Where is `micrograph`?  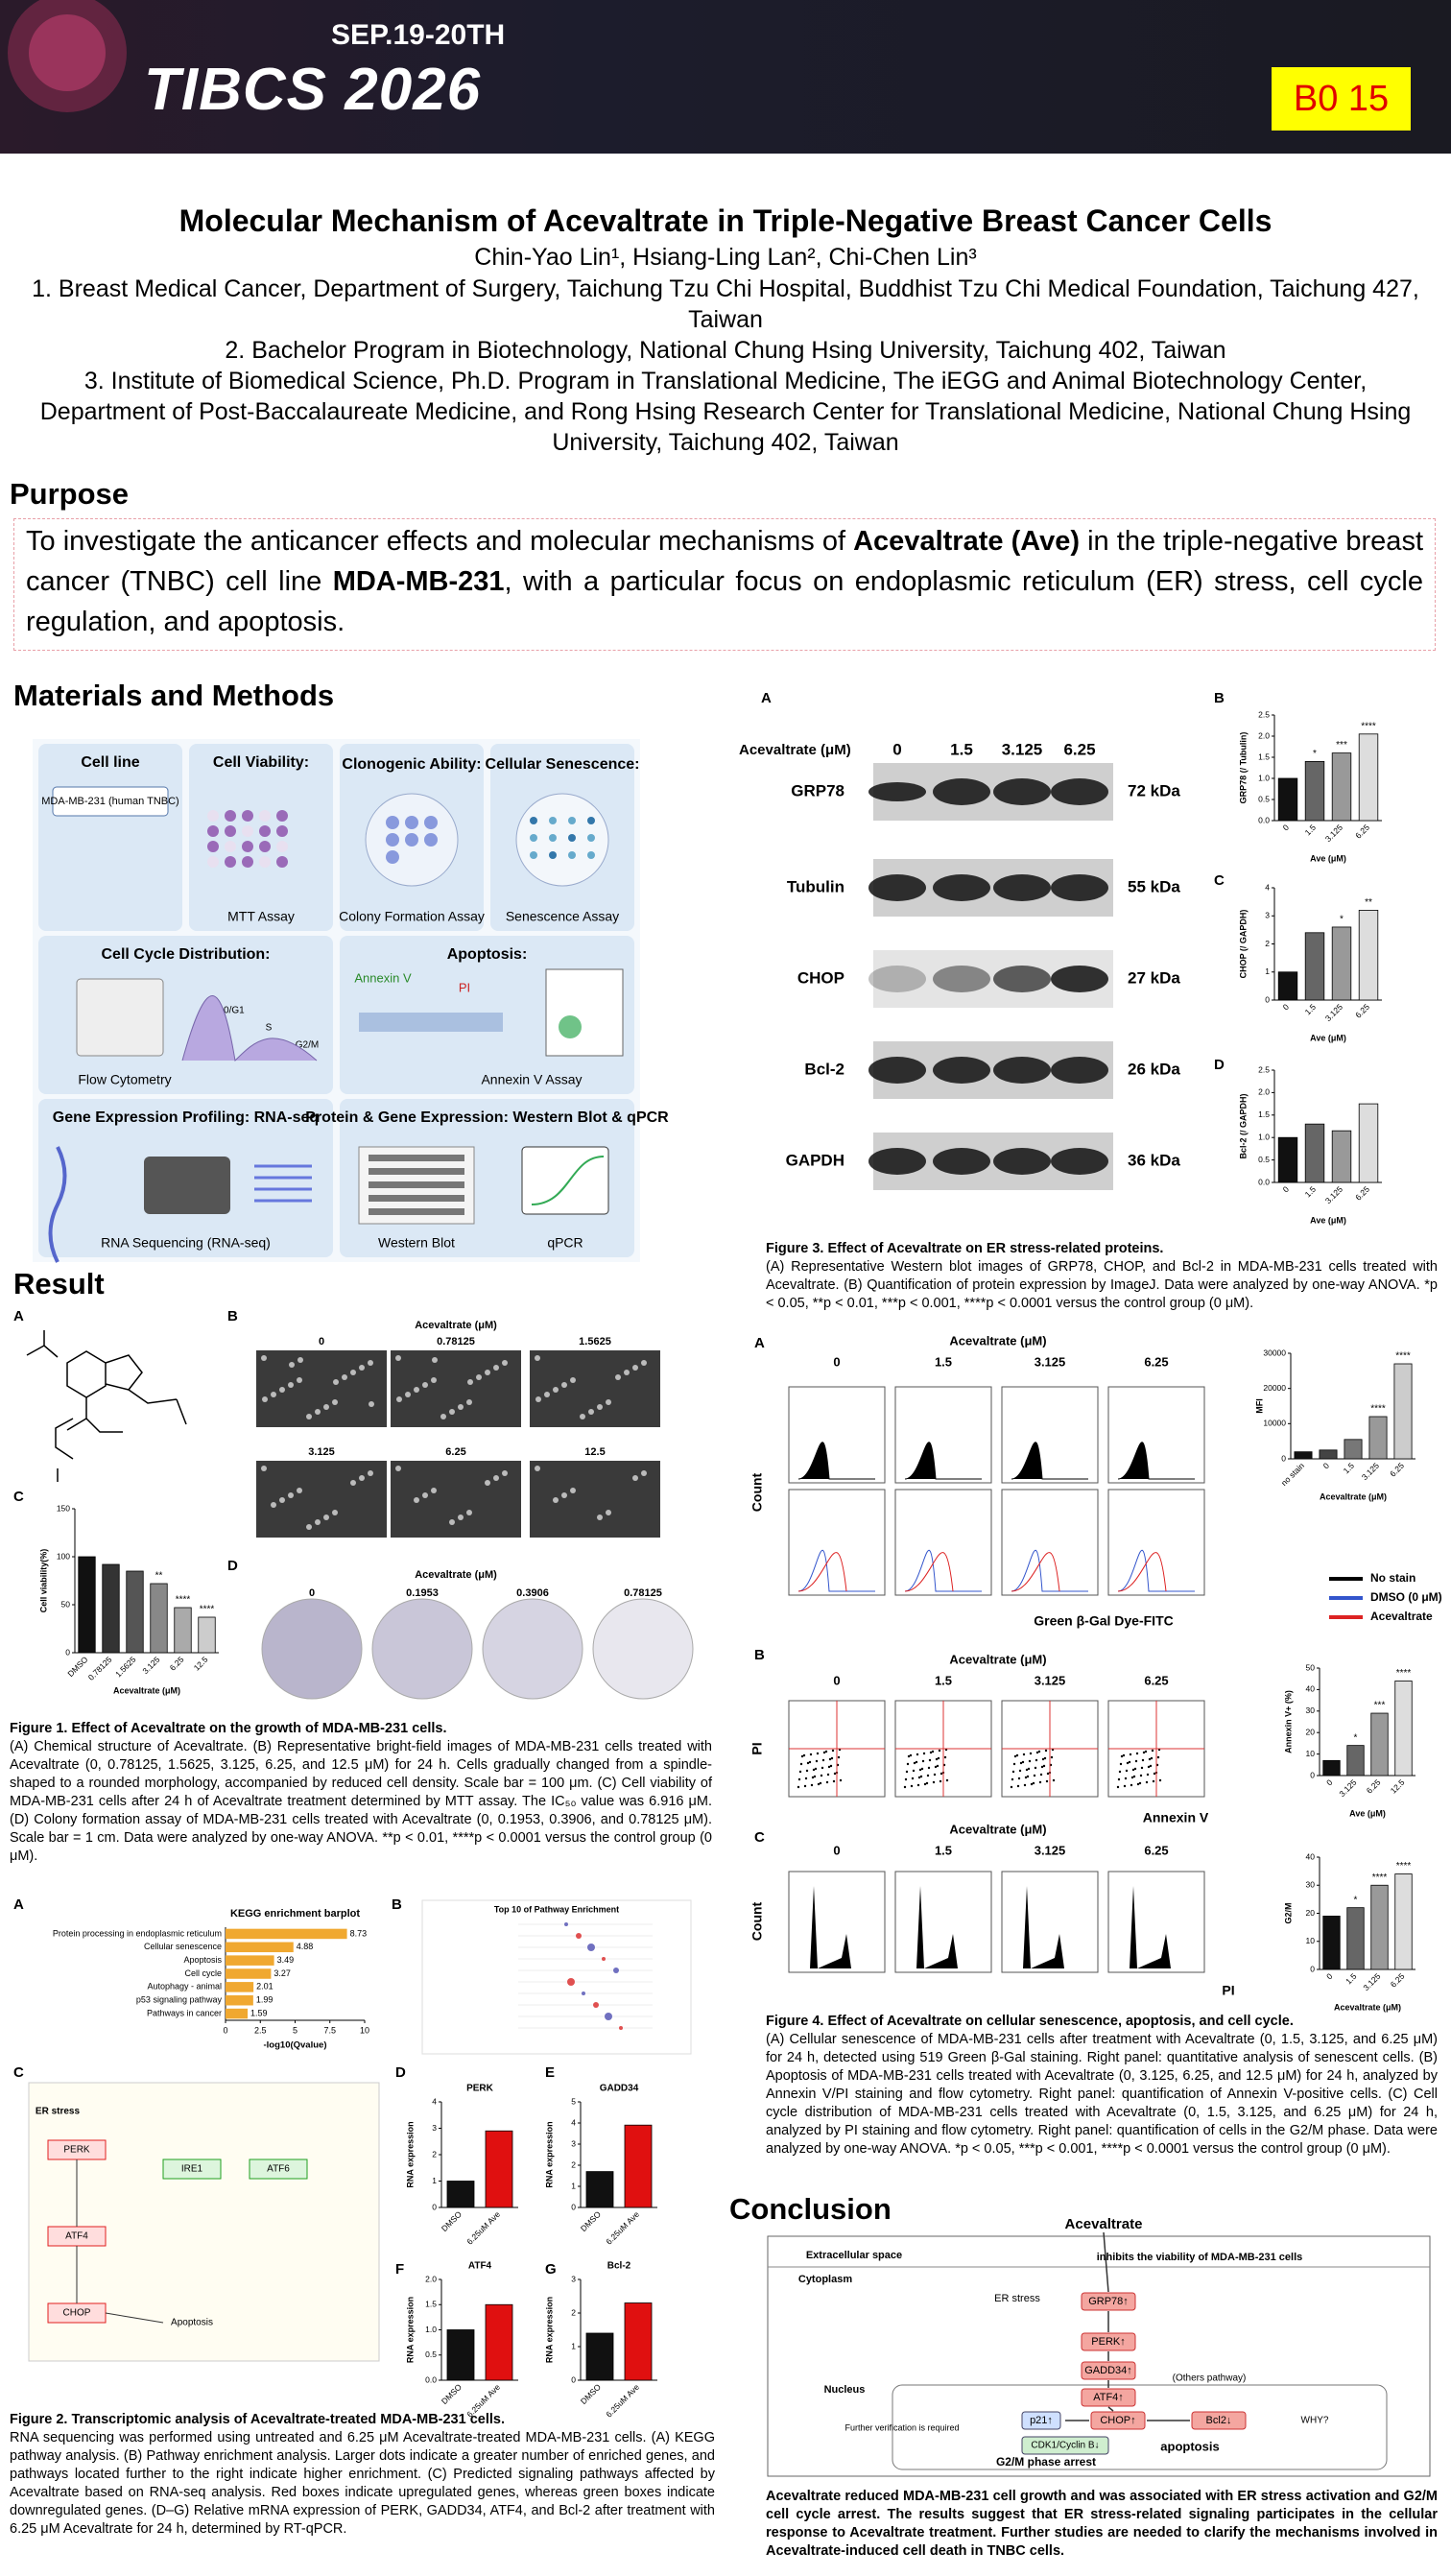
micrograph is located at coordinates (595, 1499).